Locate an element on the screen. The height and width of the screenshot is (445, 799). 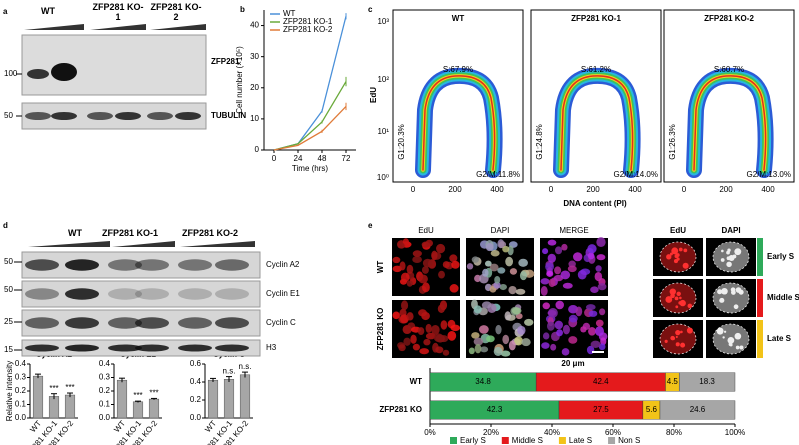
bar is located at coordinates (70, 406).